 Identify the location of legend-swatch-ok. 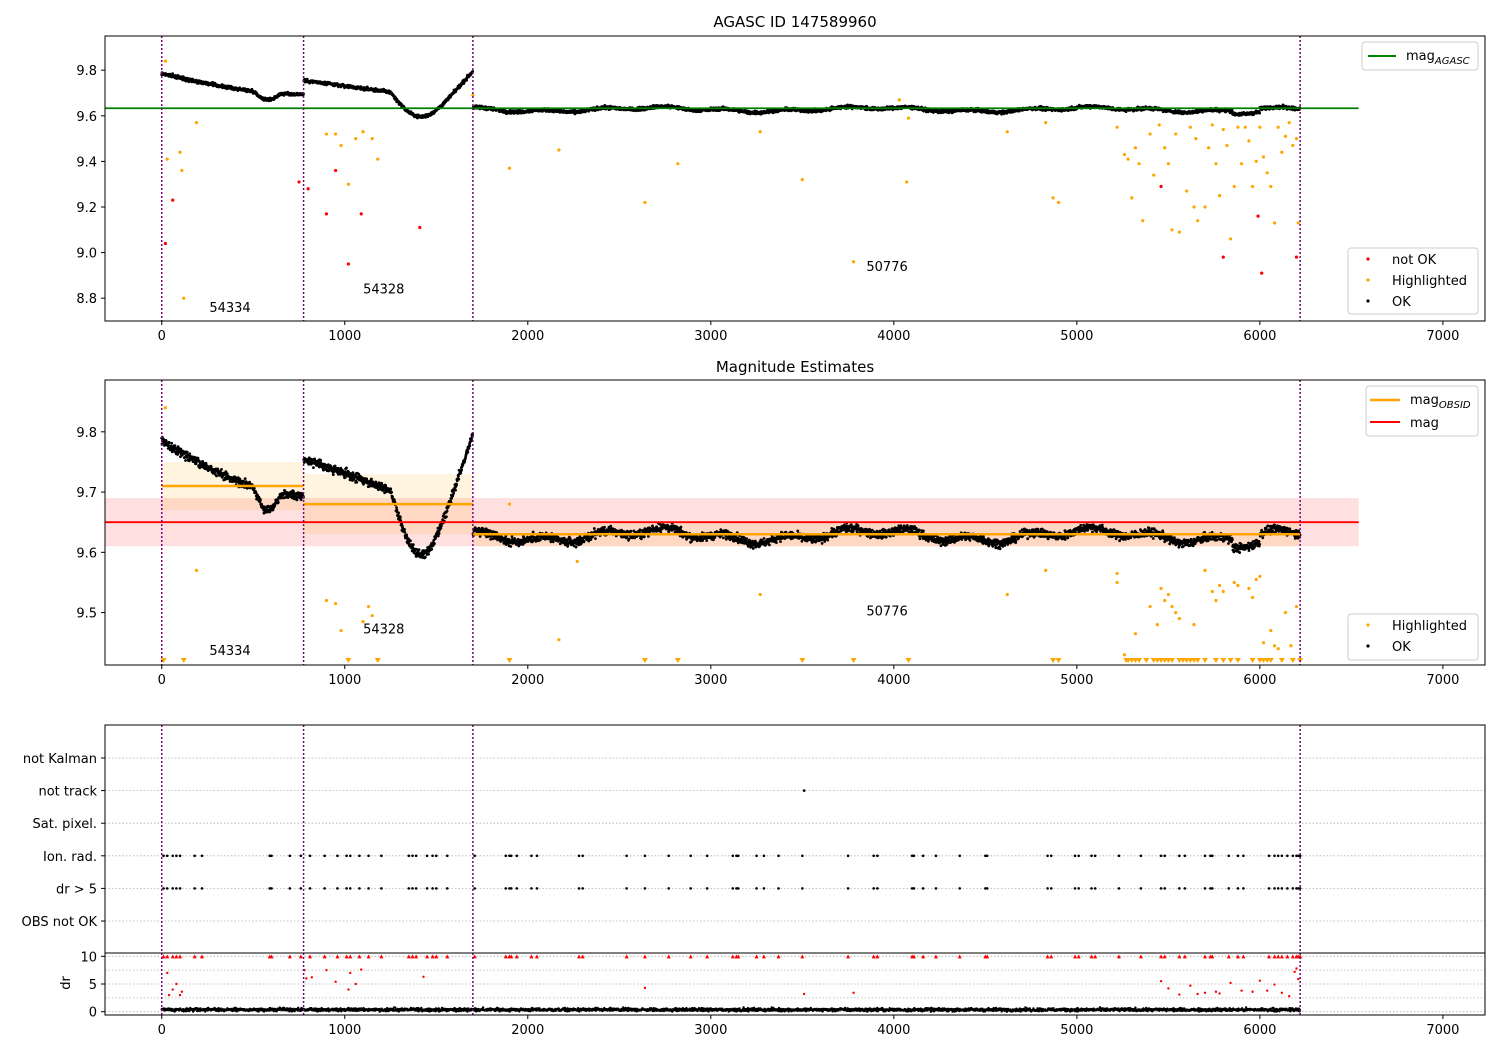
(1368, 301).